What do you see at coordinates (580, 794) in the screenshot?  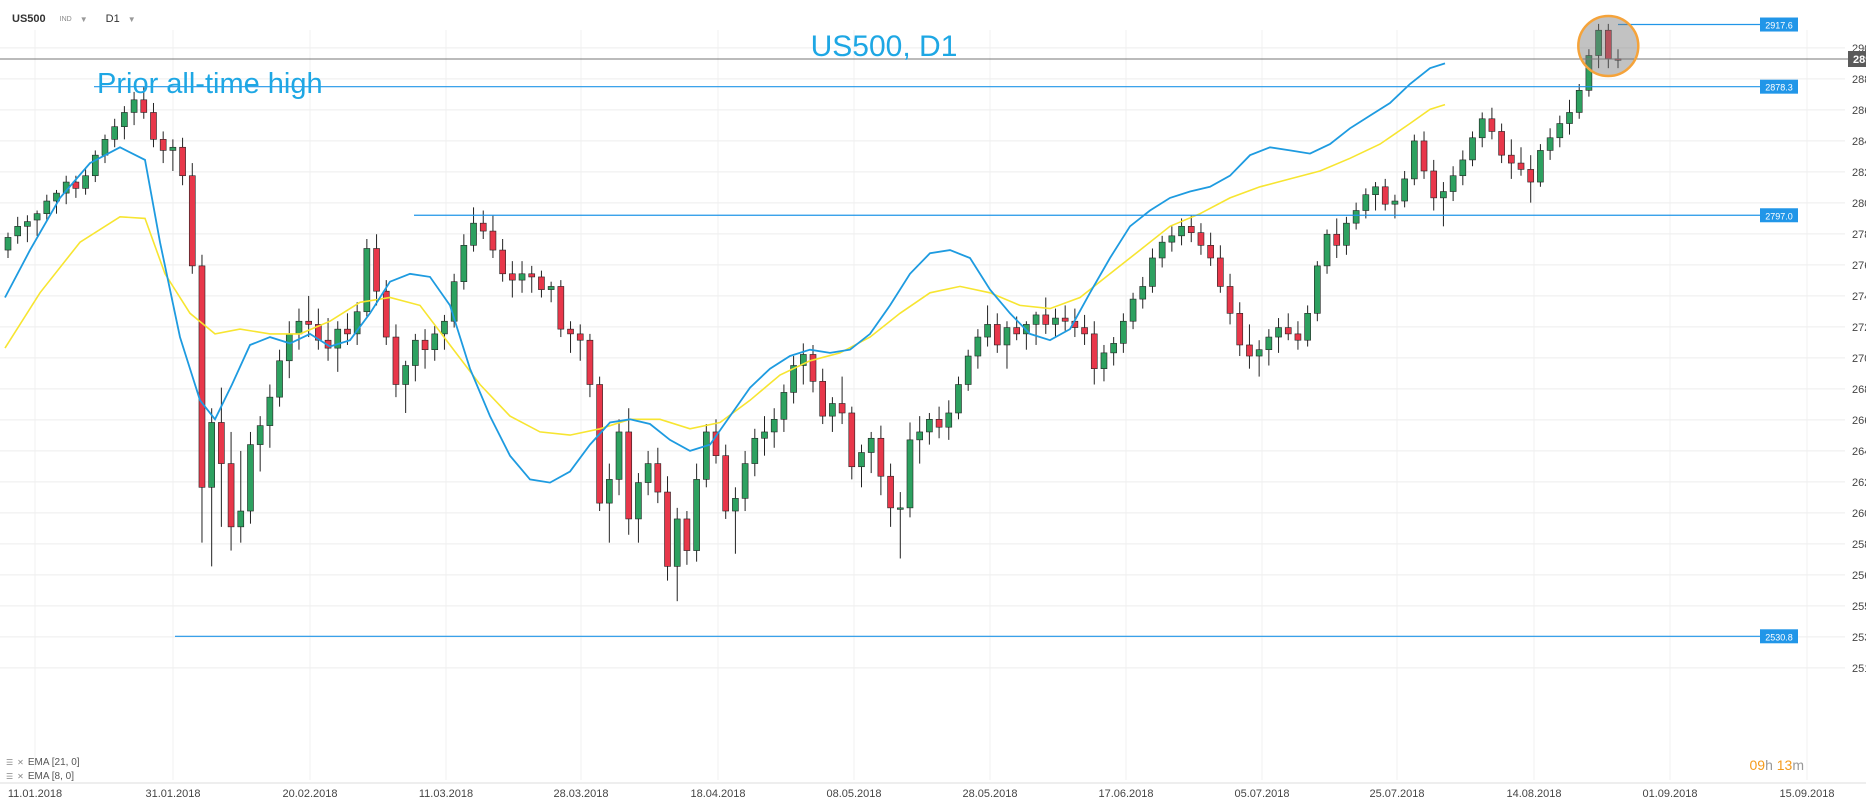 I see `x-tick-label: 28.03.2018` at bounding box center [580, 794].